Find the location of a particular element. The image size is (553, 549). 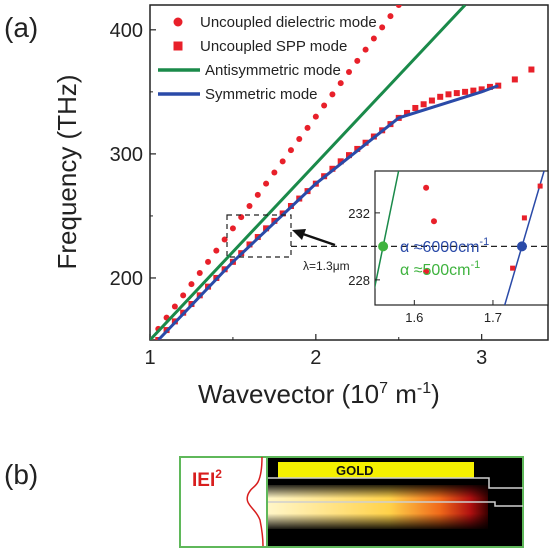

x-tick-label: 3 is located at coordinates (481, 358).